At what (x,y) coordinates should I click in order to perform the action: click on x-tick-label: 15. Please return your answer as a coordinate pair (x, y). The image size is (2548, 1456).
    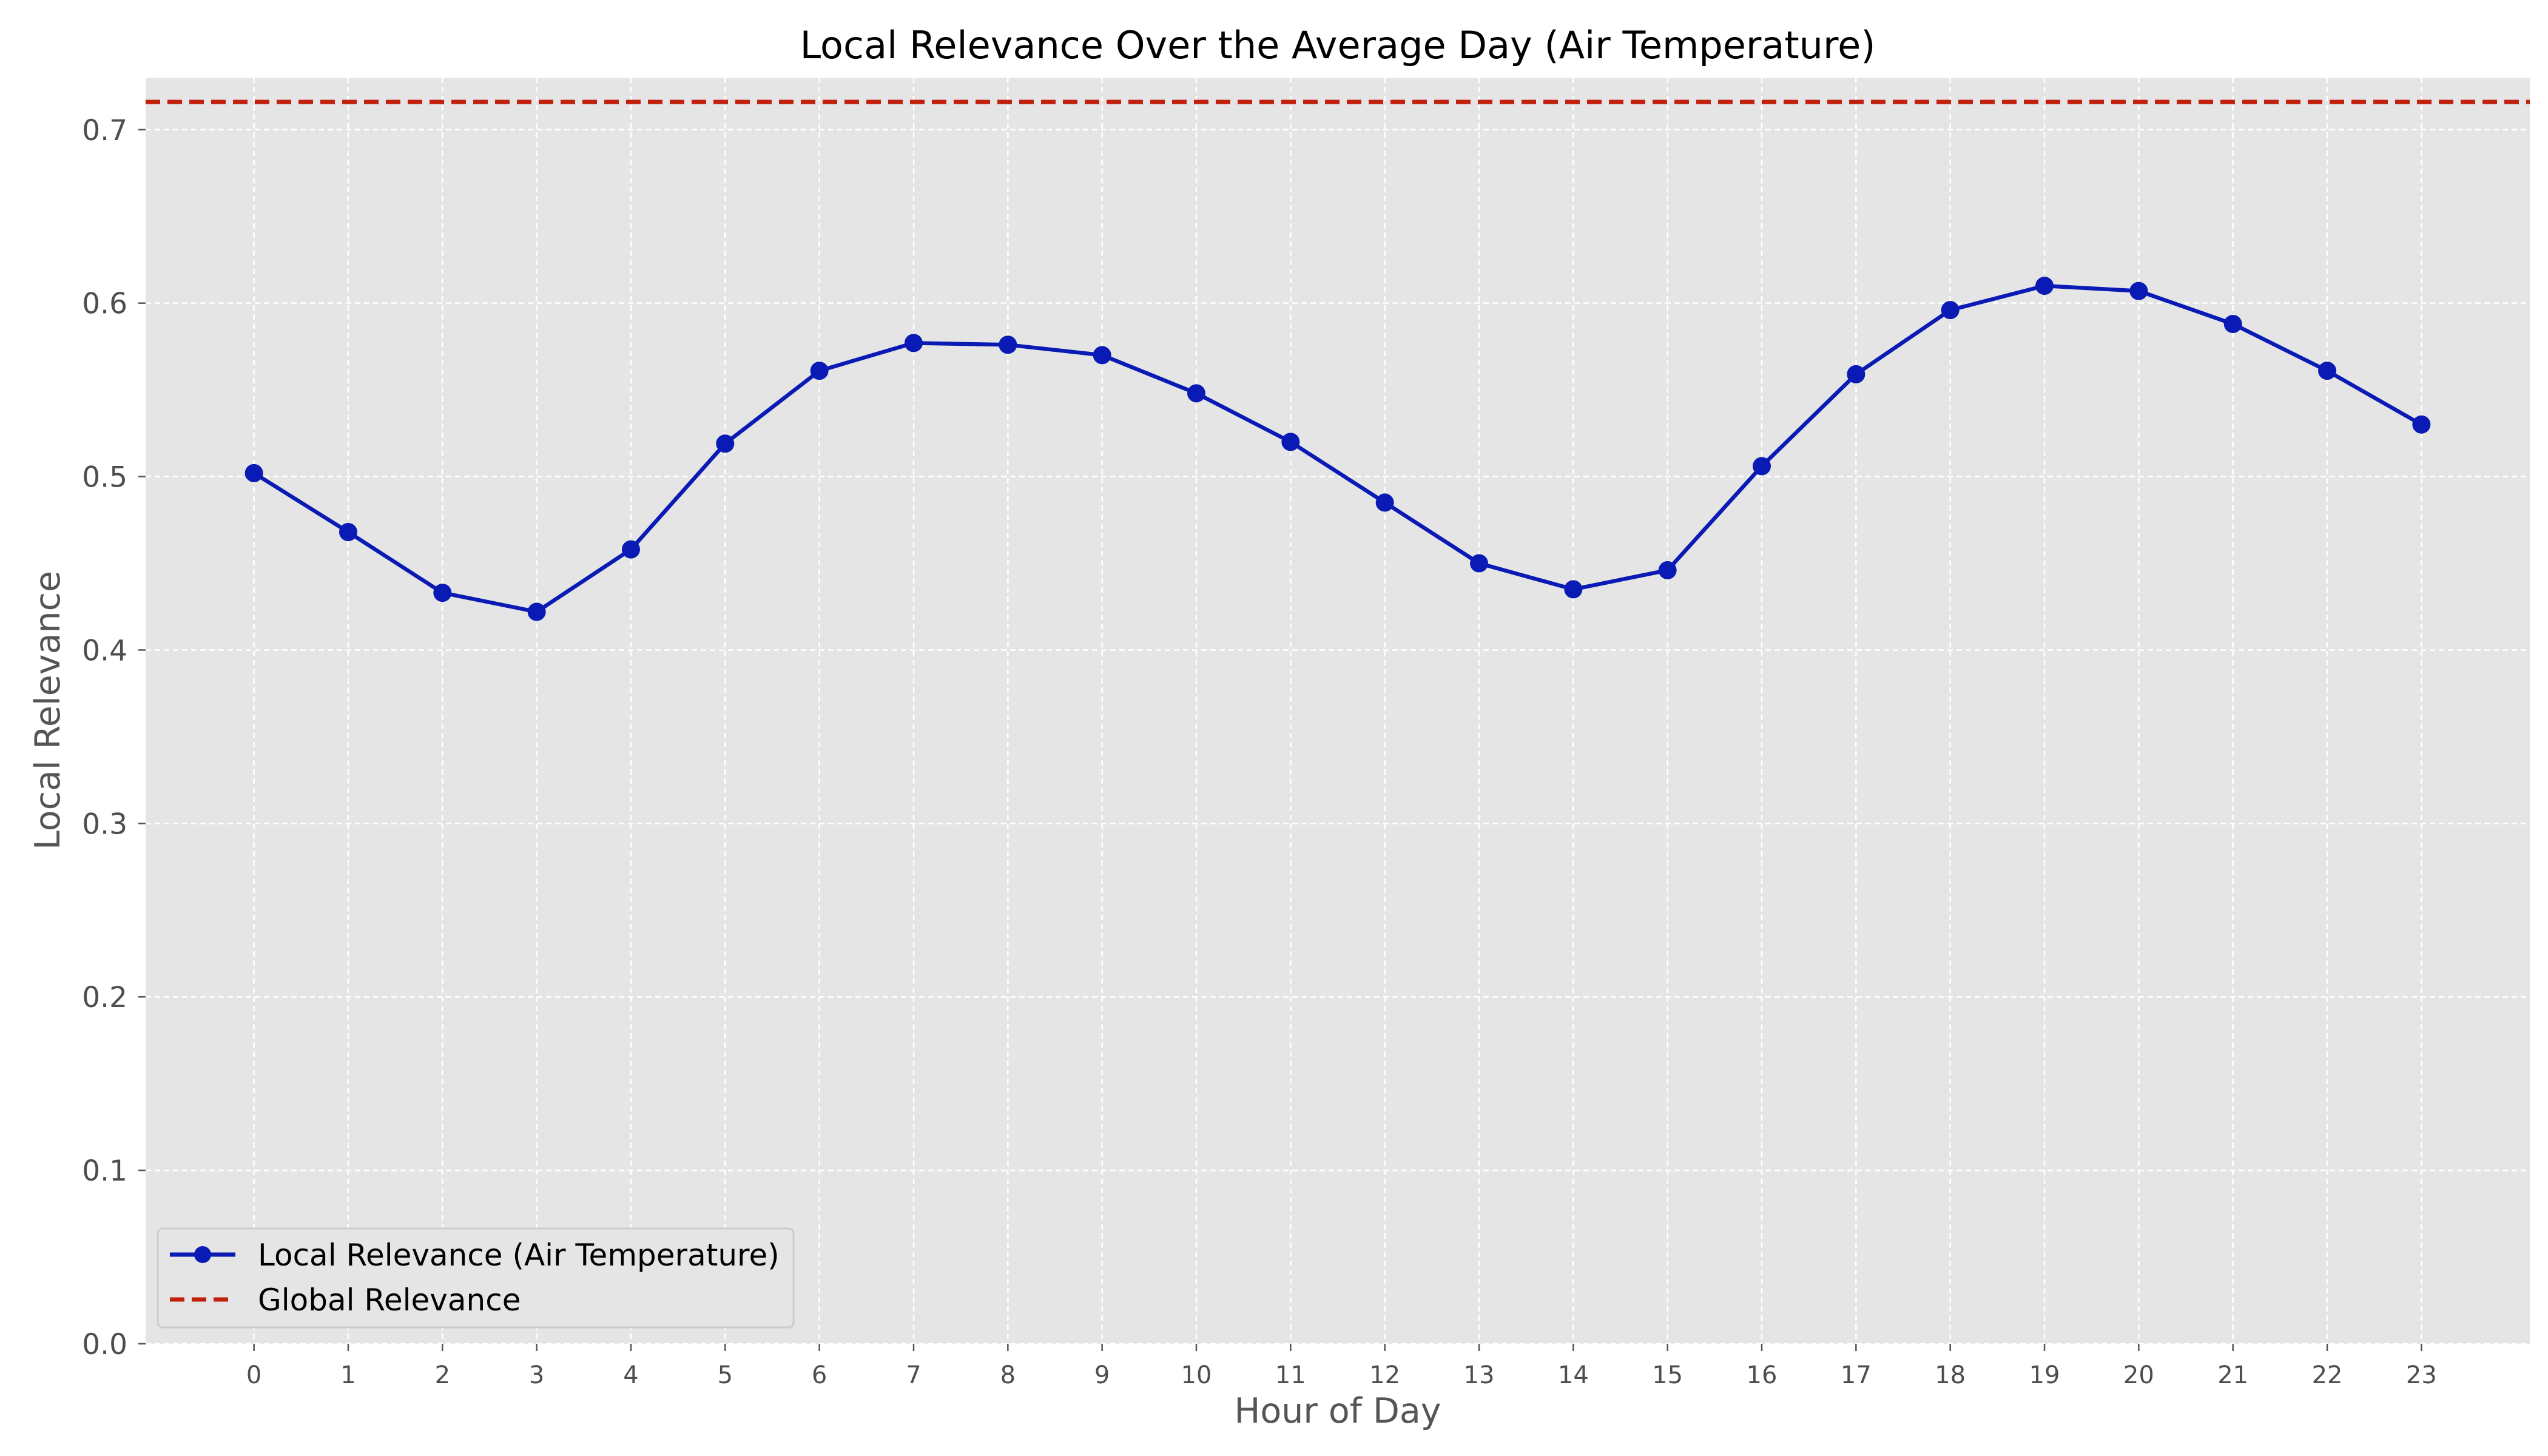
    Looking at the image, I should click on (1667, 1375).